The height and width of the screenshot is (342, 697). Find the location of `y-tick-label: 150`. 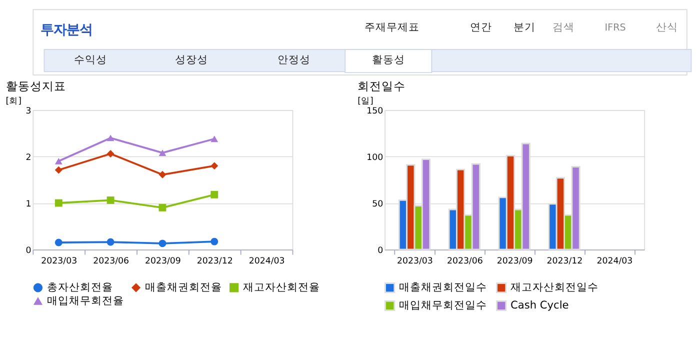

y-tick-label: 150 is located at coordinates (375, 111).